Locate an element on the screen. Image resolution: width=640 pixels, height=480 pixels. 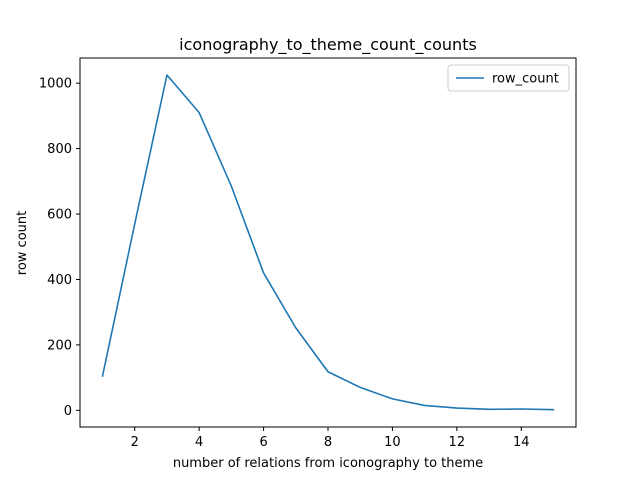
x-tick-label: 12 is located at coordinates (457, 442).